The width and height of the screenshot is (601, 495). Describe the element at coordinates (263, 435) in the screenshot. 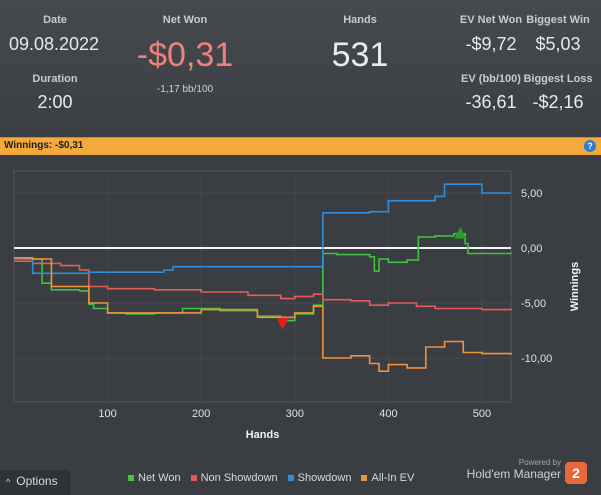

I see `x-axis-label: Hands` at that location.